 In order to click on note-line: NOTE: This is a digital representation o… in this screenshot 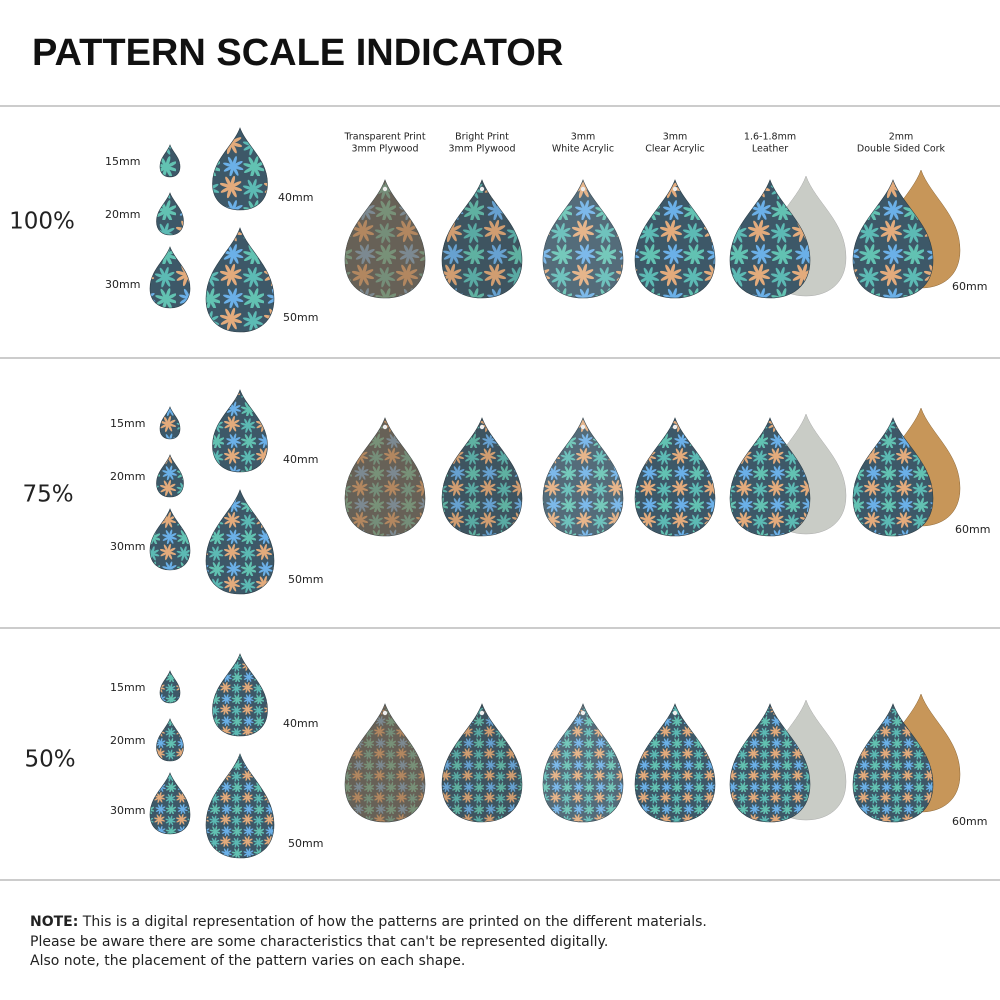, I will do `click(368, 922)`.